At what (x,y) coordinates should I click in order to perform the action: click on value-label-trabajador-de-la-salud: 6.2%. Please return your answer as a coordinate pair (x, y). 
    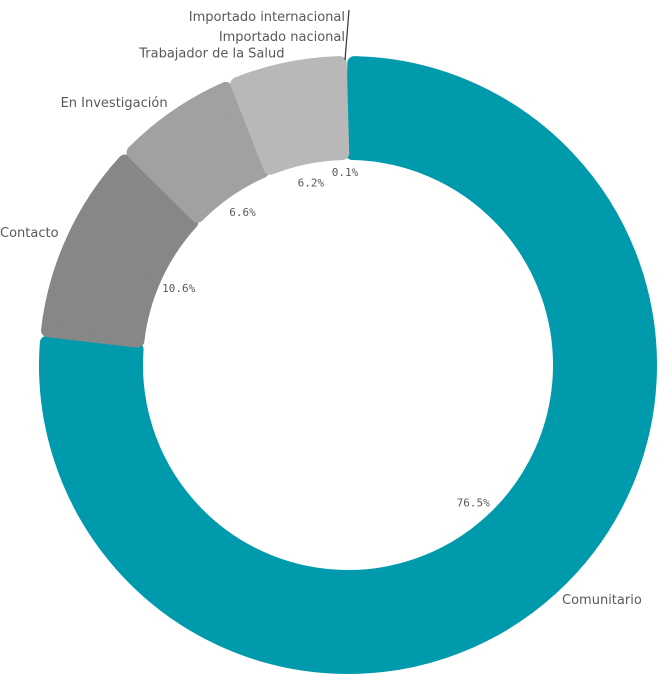
    Looking at the image, I should click on (311, 183).